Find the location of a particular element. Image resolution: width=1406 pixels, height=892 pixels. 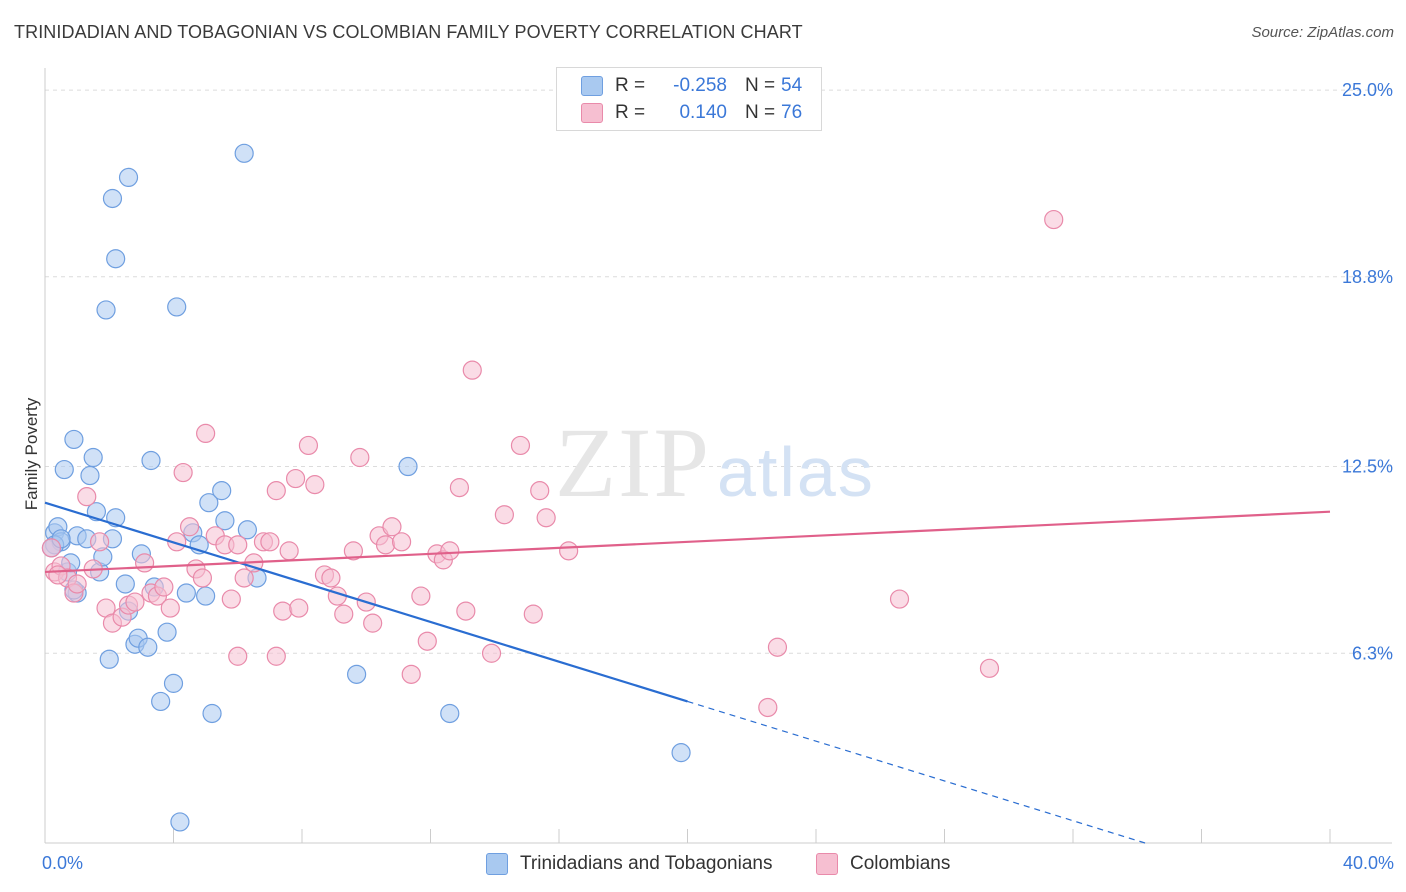

watermark-atlas: atlas is located at coordinates (796, 472).